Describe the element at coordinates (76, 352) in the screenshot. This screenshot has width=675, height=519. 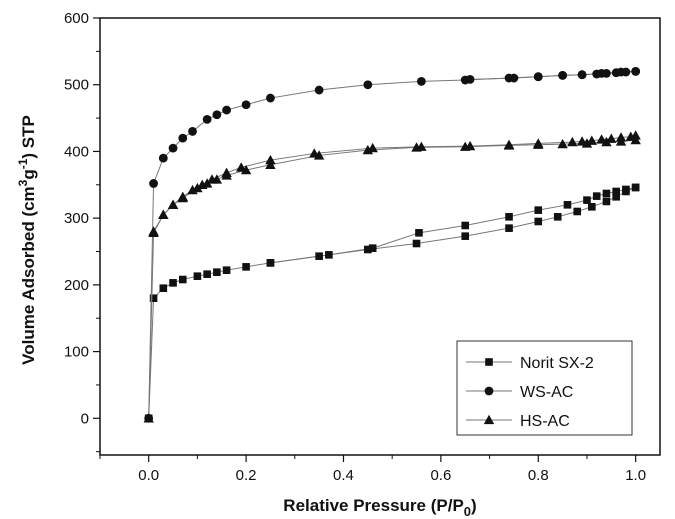
I see `y-tick-label: 100` at that location.